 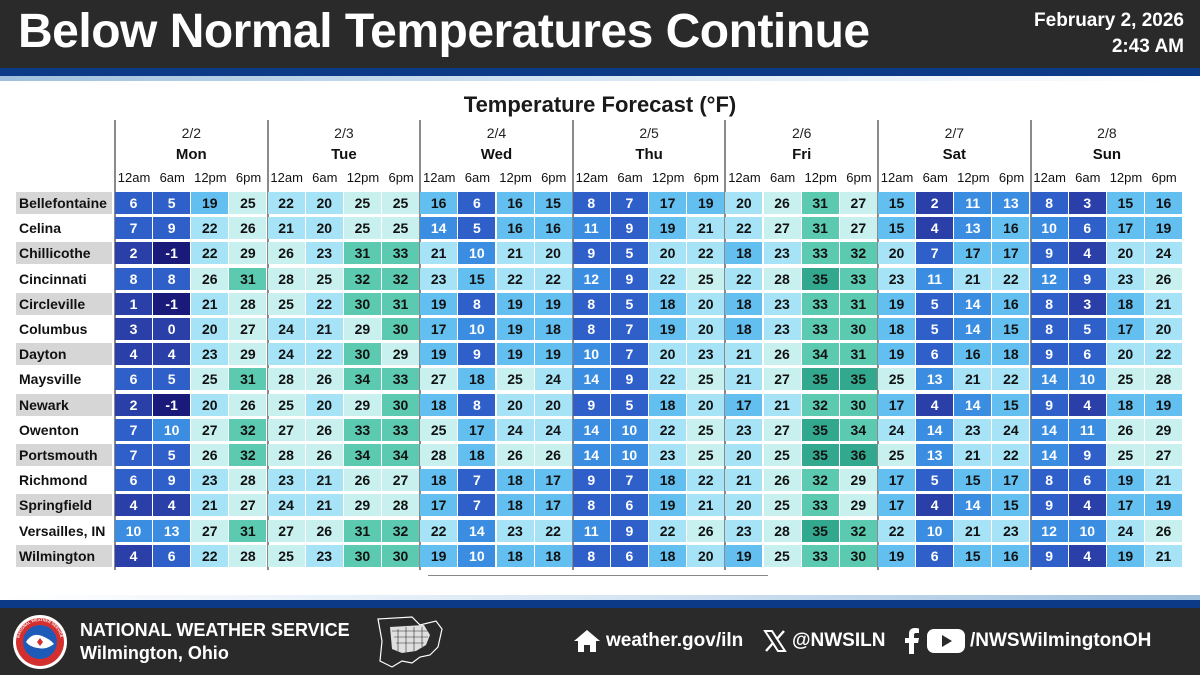 What do you see at coordinates (858, 429) in the screenshot?
I see `temperature-cell: 34` at bounding box center [858, 429].